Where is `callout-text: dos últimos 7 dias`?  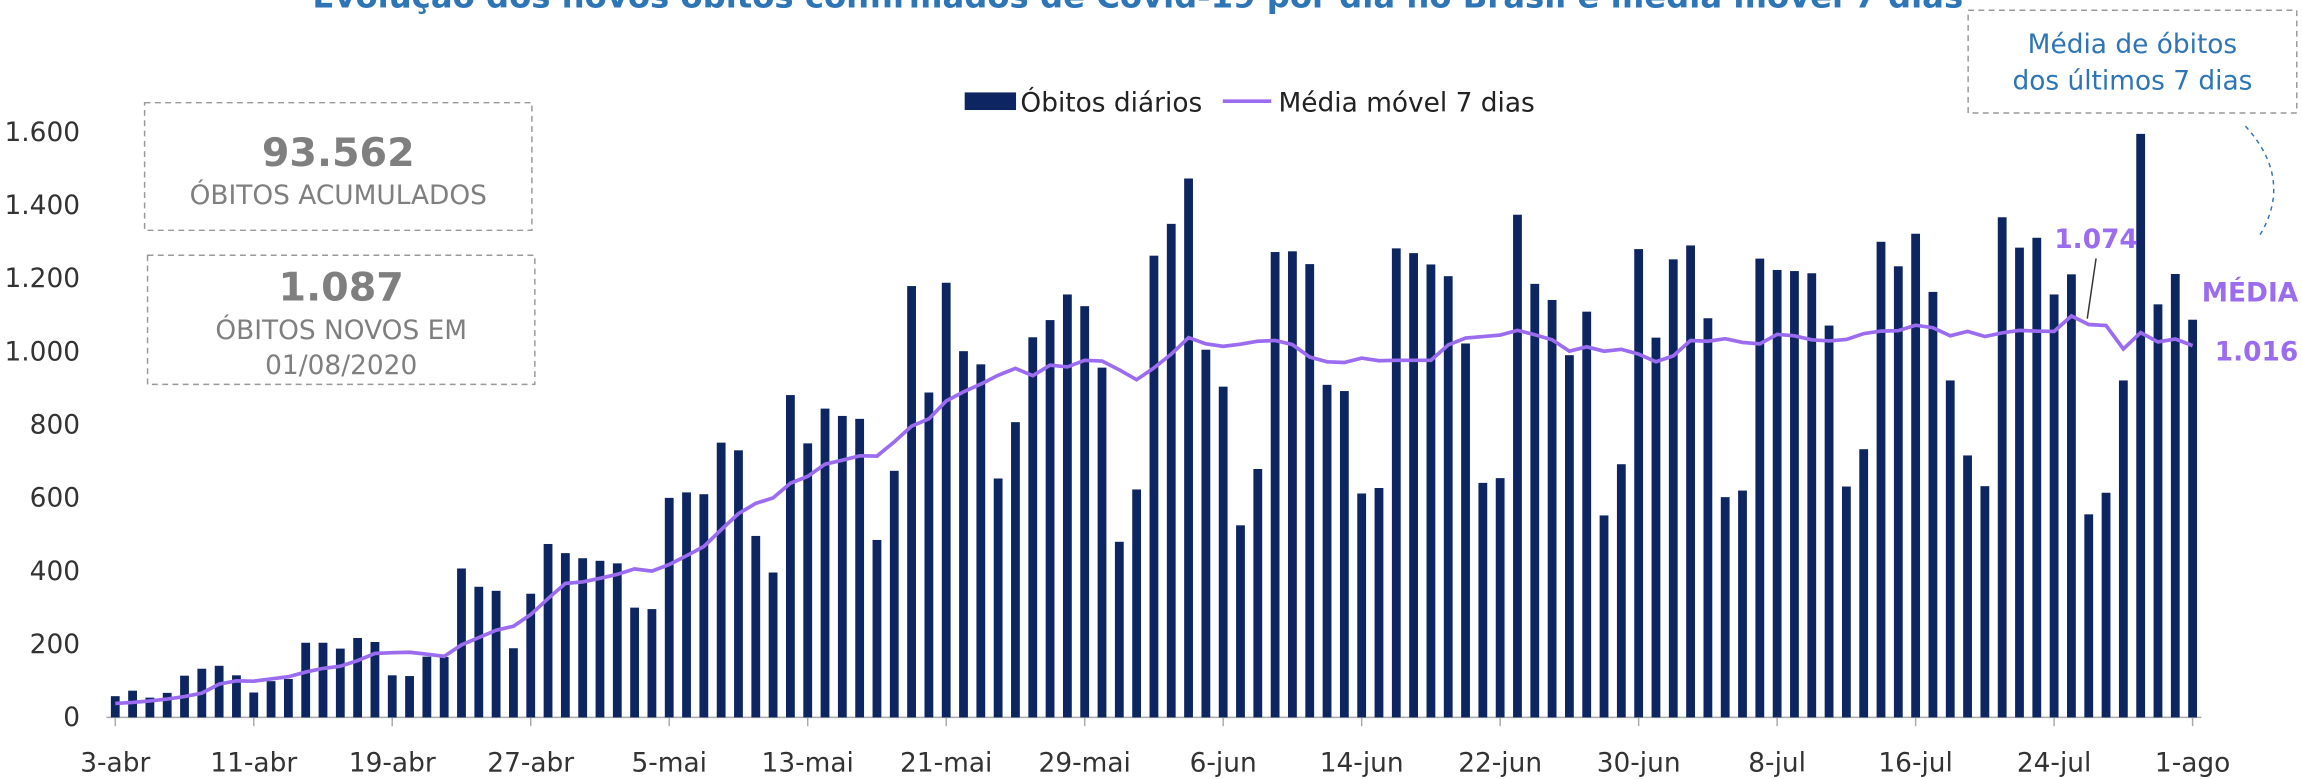 callout-text: dos últimos 7 dias is located at coordinates (2132, 80).